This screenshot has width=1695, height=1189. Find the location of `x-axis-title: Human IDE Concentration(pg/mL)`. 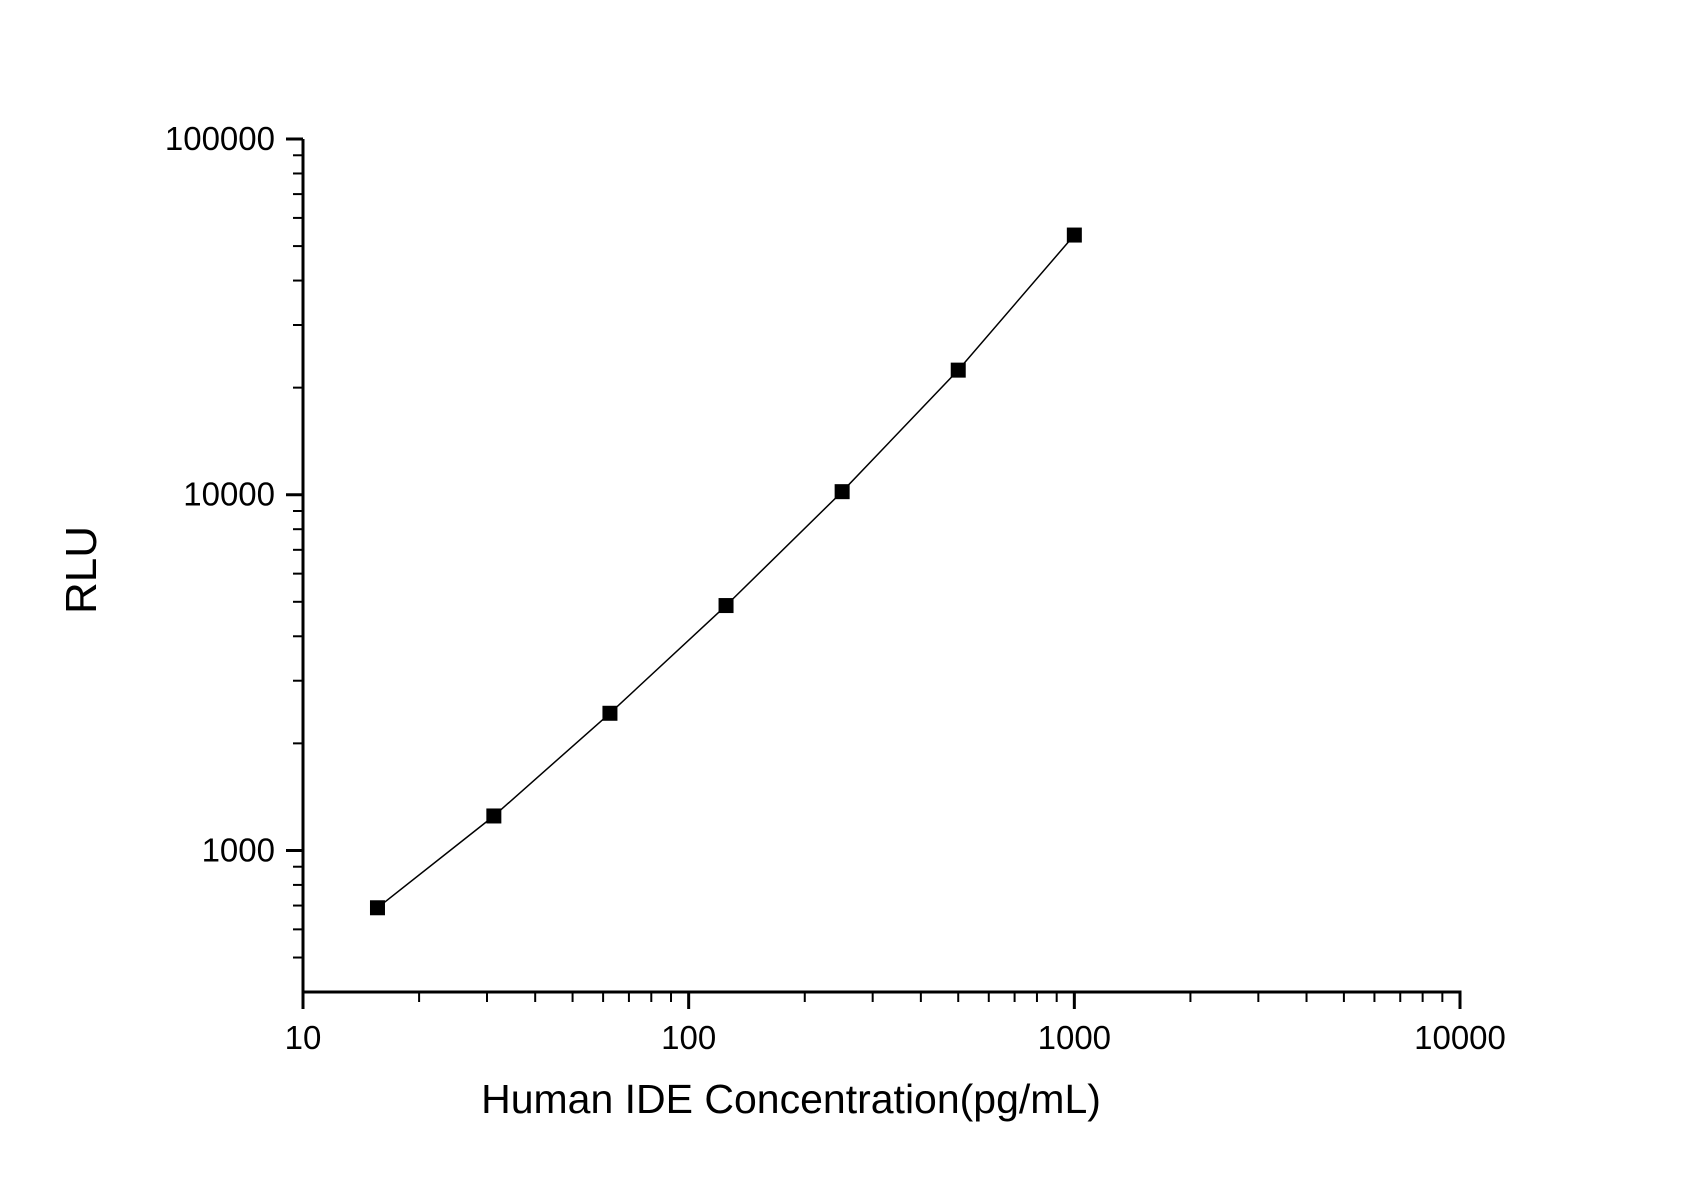

x-axis-title: Human IDE Concentration(pg/mL) is located at coordinates (791, 1099).